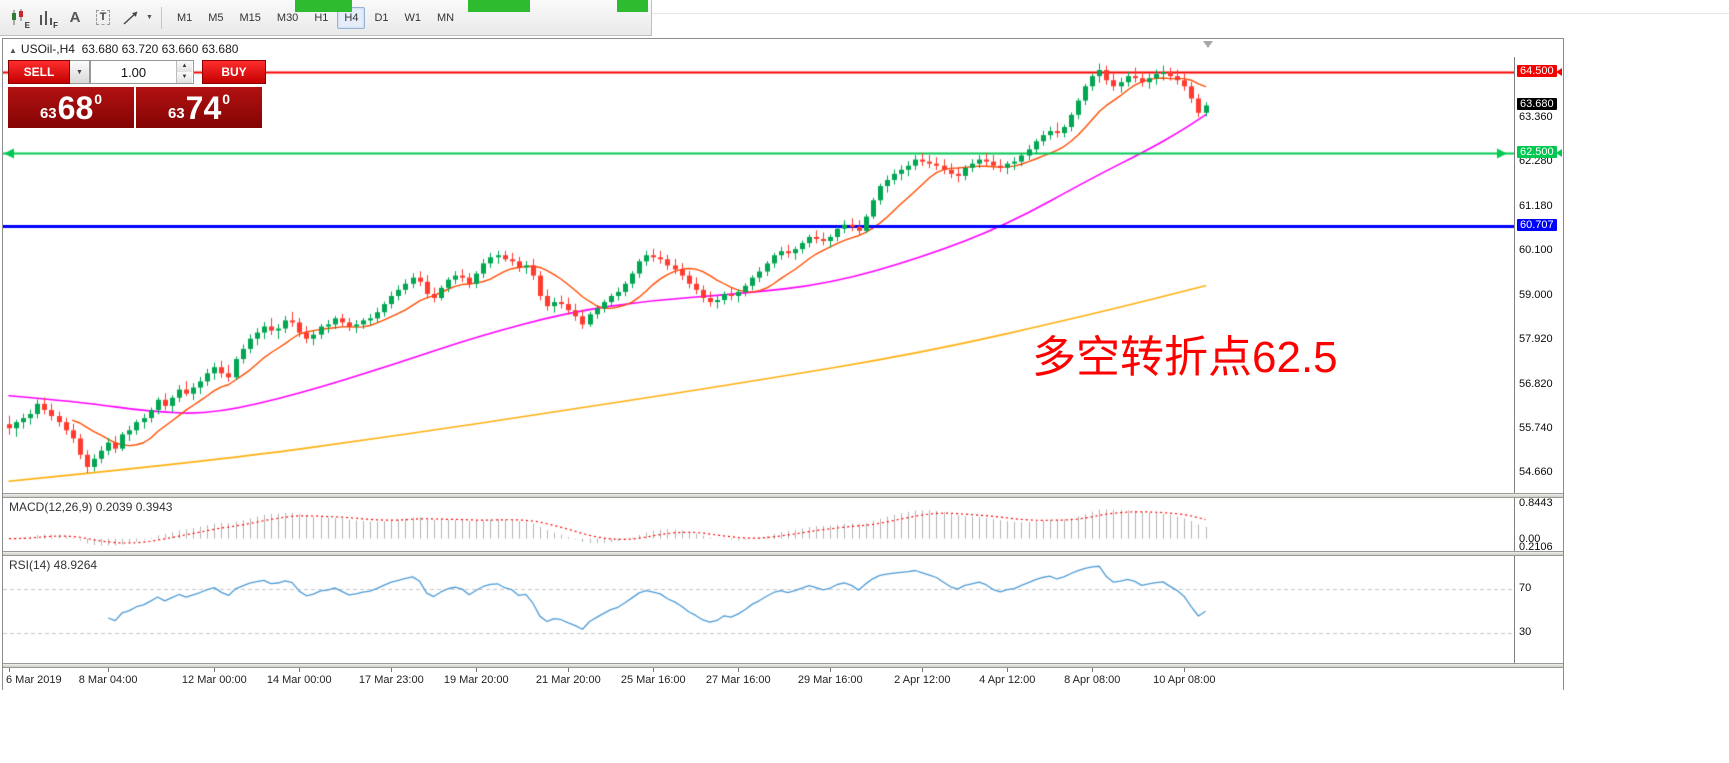 This screenshot has width=1729, height=763. I want to click on bid-pips: 68, so click(75, 107).